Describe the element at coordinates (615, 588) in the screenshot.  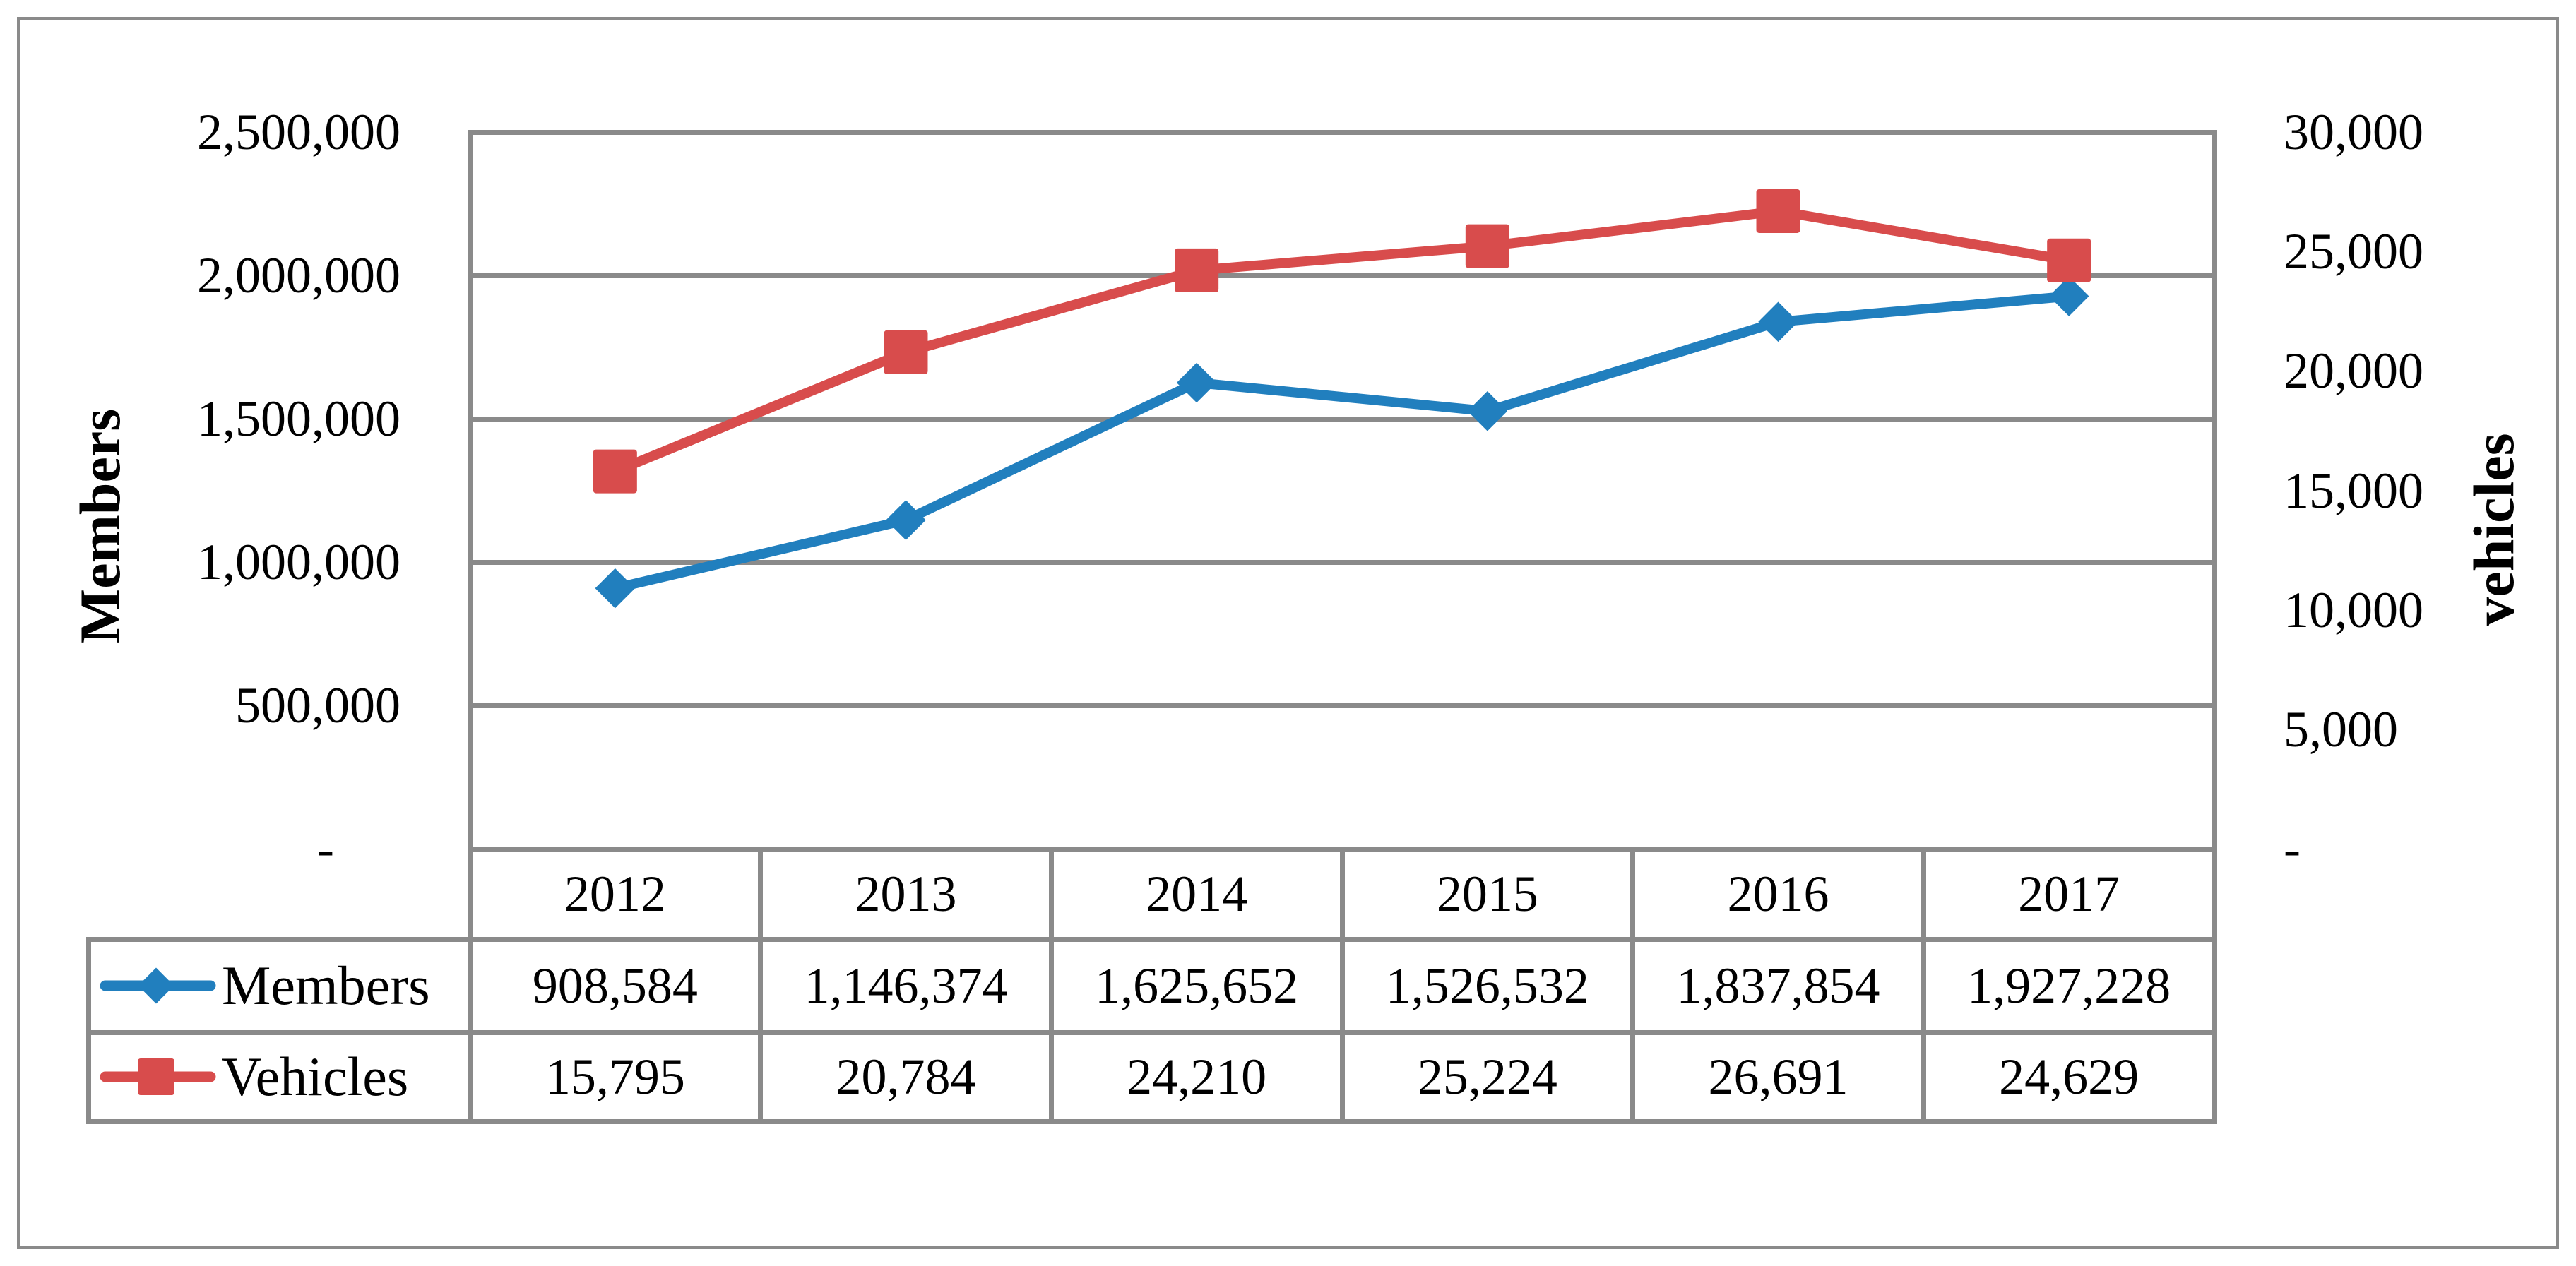
I see `members-marker-2012` at that location.